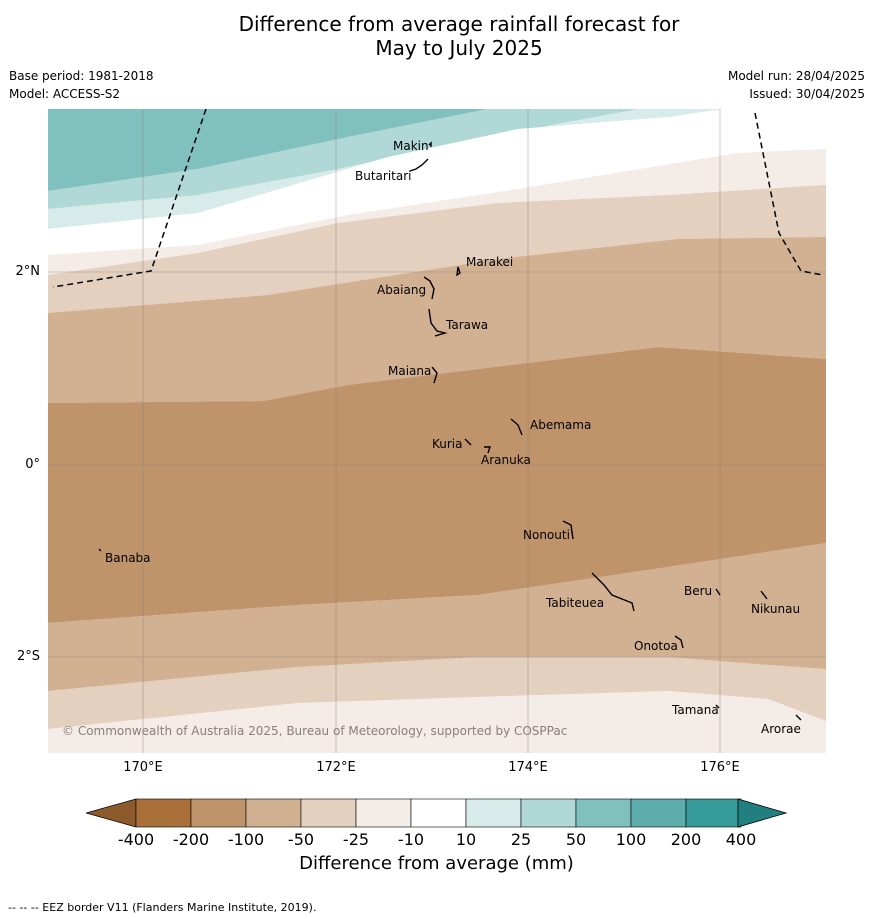 The image size is (873, 919). I want to click on colorbar-arrow-left, so click(111, 813).